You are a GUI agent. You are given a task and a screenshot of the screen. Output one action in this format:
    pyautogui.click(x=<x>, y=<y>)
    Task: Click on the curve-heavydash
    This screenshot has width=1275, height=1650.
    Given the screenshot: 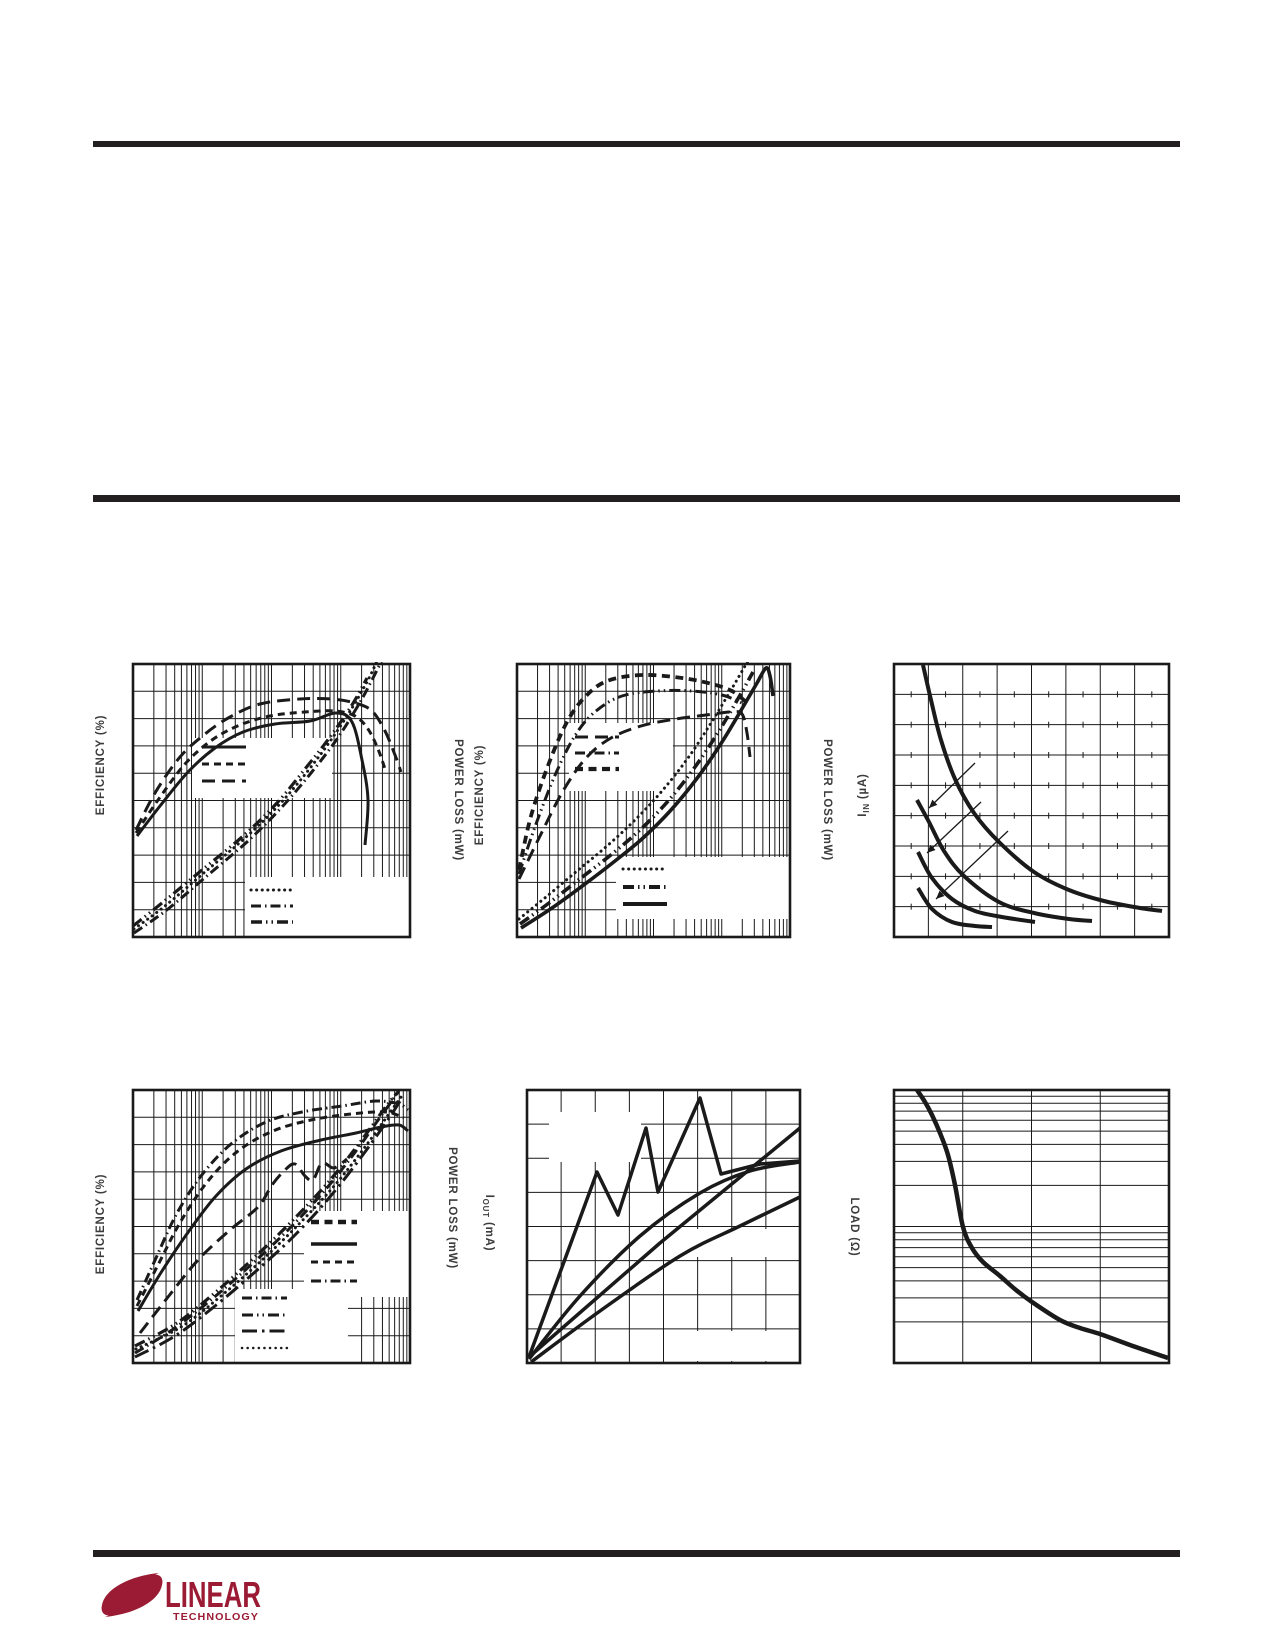 What is the action you would take?
    pyautogui.click(x=632, y=772)
    